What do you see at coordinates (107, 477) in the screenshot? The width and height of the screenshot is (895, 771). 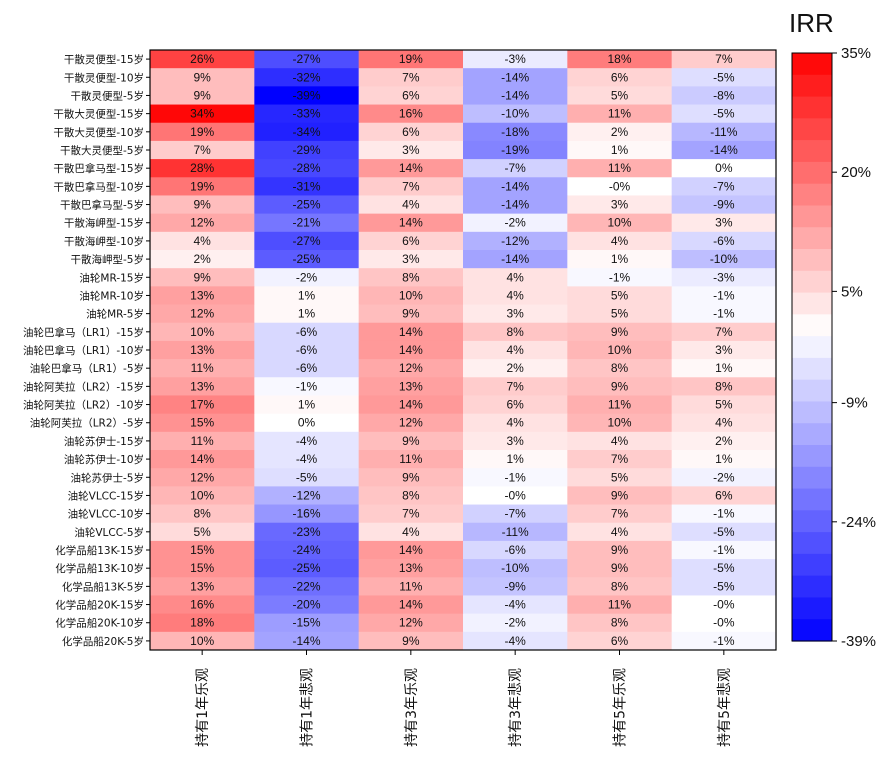 I see `row-label: 油轮苏伊士-5岁` at bounding box center [107, 477].